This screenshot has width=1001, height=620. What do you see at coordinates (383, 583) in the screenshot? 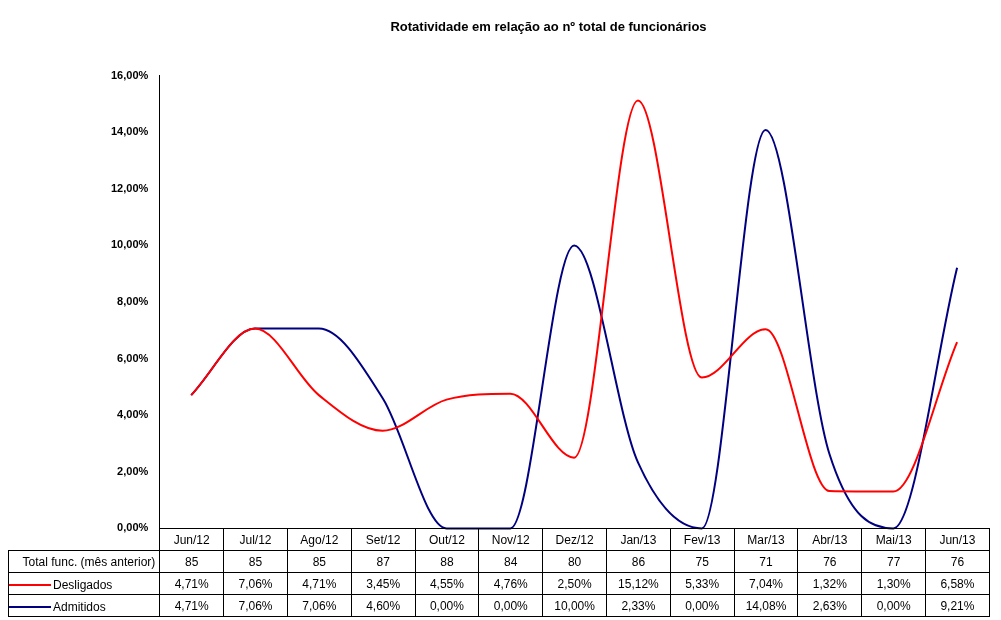
I see `data-label: 3,45%` at bounding box center [383, 583].